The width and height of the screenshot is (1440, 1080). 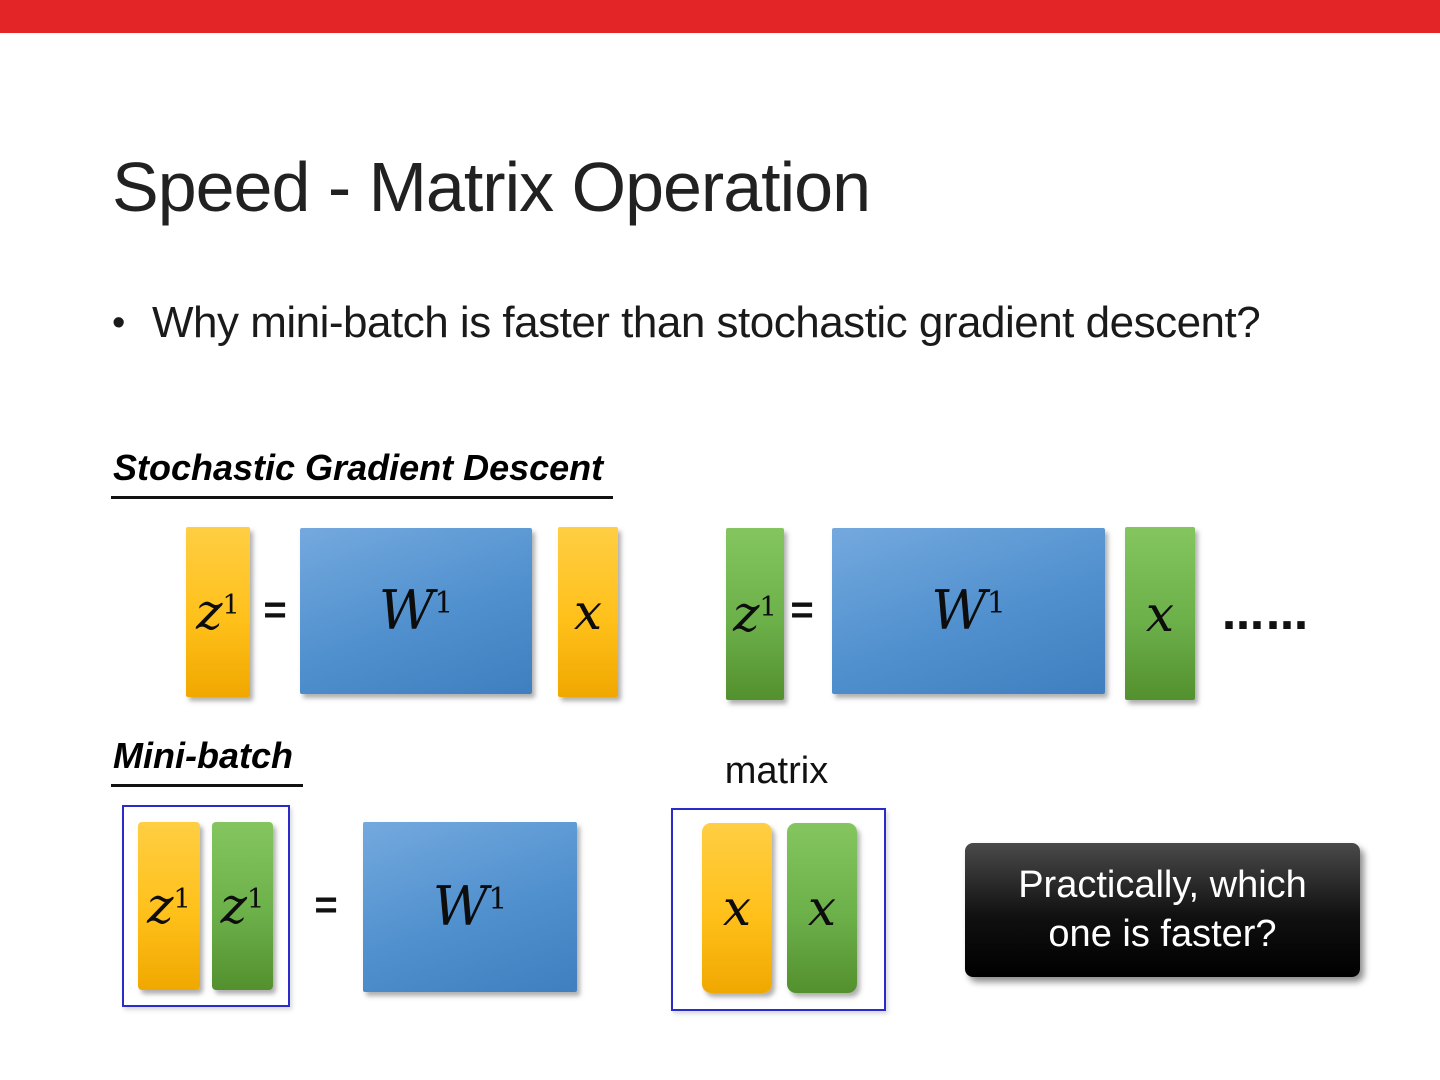 What do you see at coordinates (275, 610) in the screenshot?
I see `sgd-equals-1: =` at bounding box center [275, 610].